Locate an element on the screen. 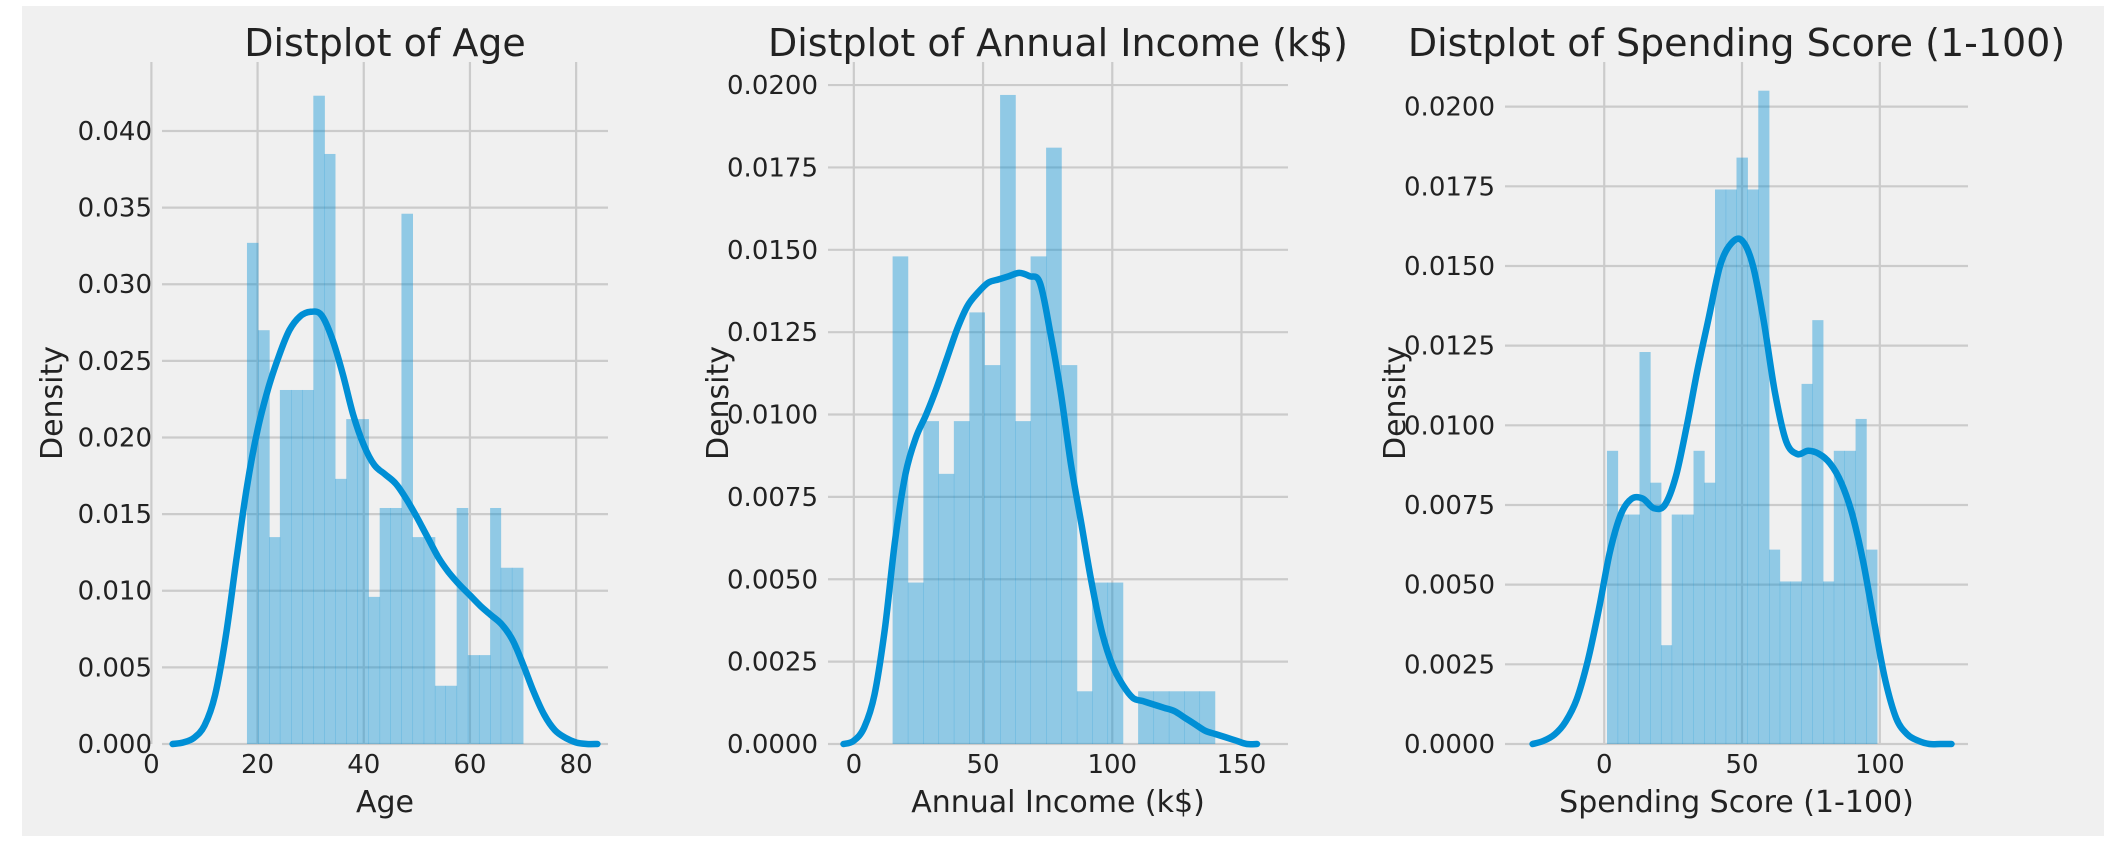 The height and width of the screenshot is (845, 2107). y-tick-label: 0.0025 is located at coordinates (1449, 665).